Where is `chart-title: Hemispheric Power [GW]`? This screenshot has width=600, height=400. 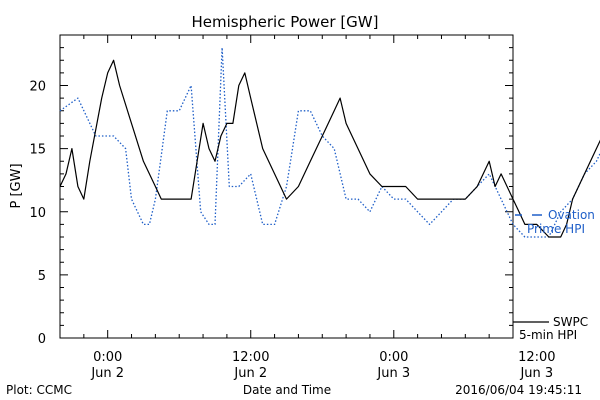
chart-title: Hemispheric Power [GW] is located at coordinates (285, 22).